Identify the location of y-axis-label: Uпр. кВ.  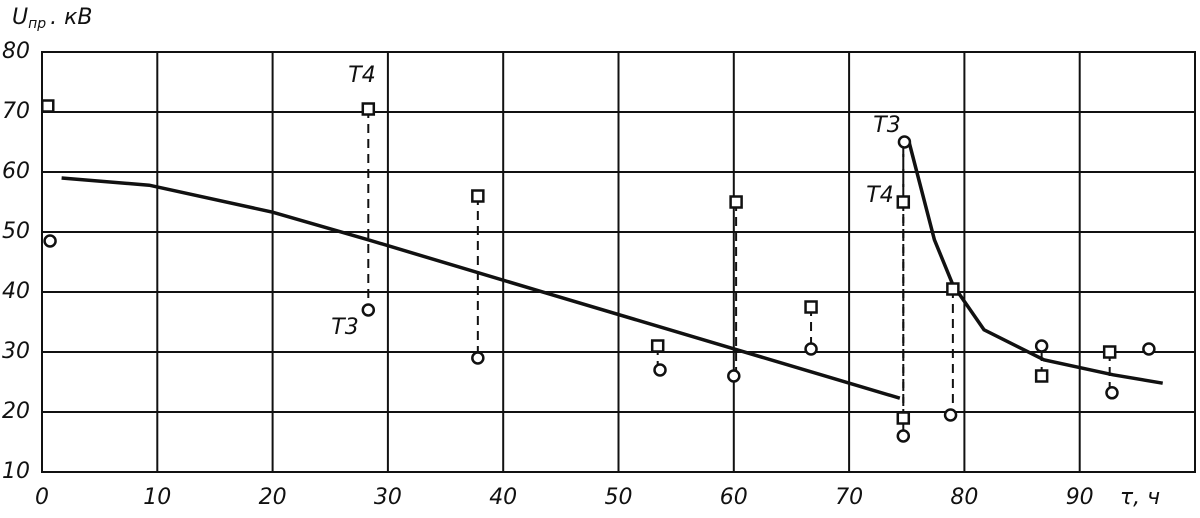
(52, 18).